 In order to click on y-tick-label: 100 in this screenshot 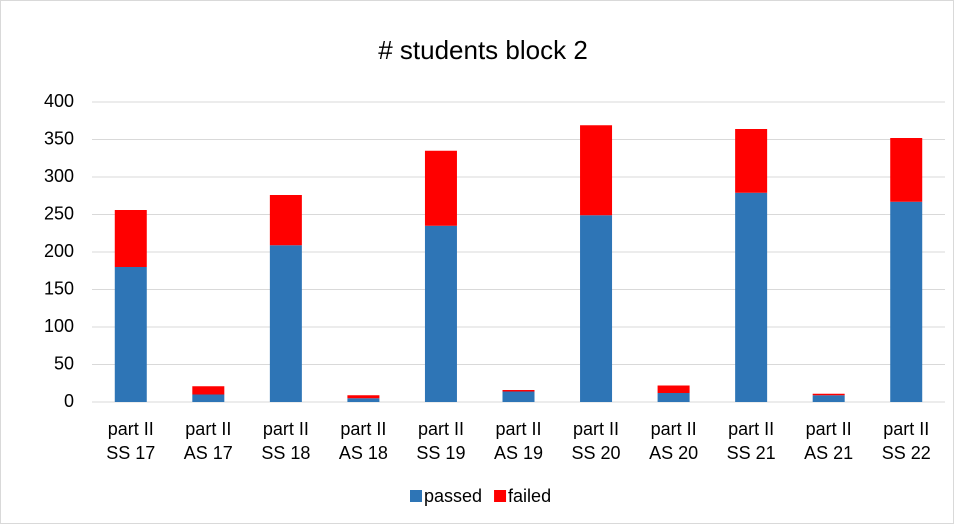, I will do `click(59, 326)`.